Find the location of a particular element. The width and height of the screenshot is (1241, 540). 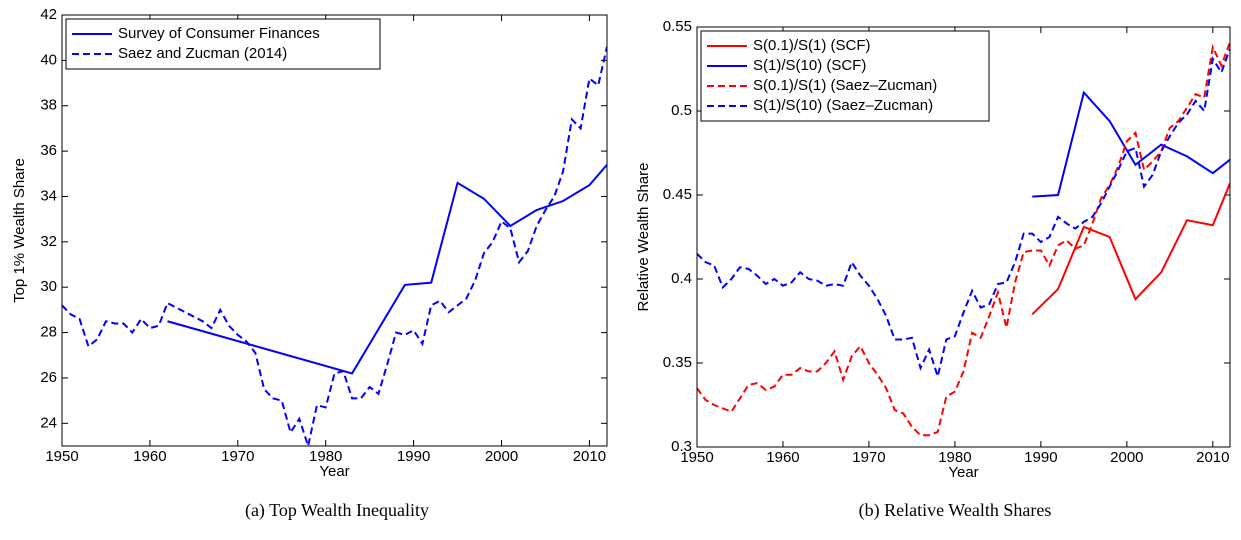

legend-label: S(0.1)/S(1) (SCF) is located at coordinates (812, 45).